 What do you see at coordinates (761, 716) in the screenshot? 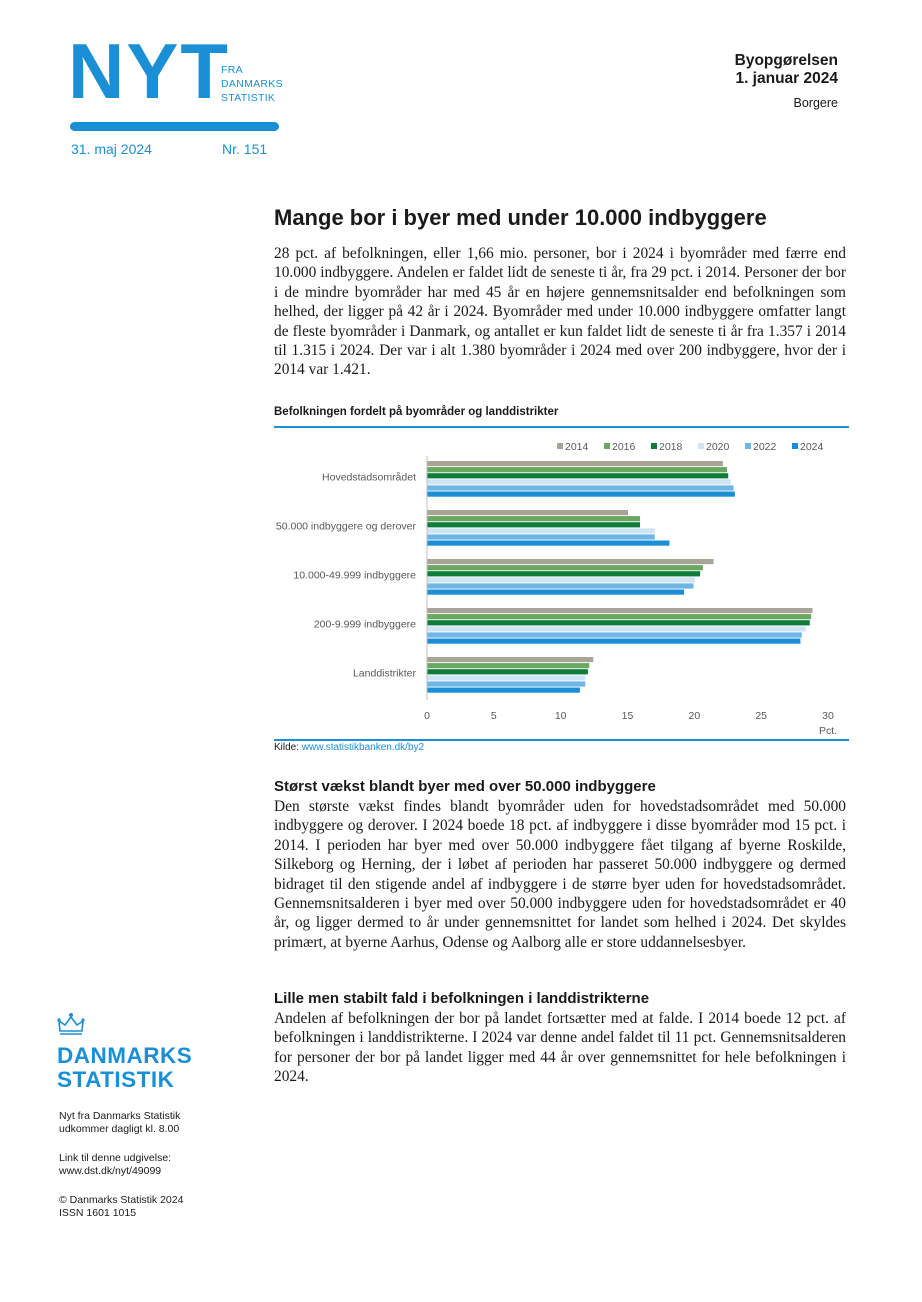
I see `x-tick-label: 25` at bounding box center [761, 716].